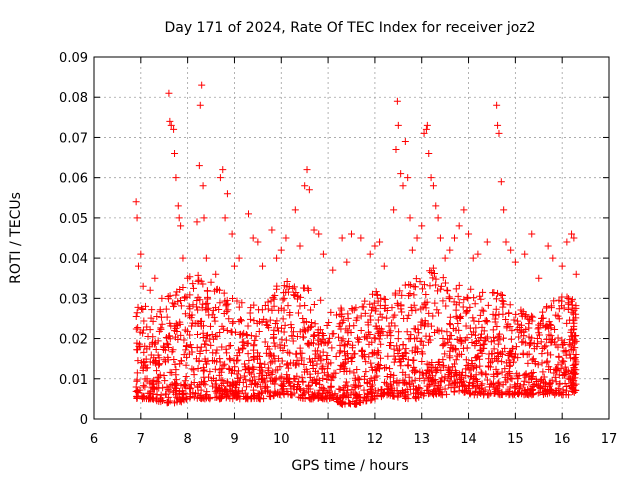 Image resolution: width=640 pixels, height=480 pixels. Describe the element at coordinates (73, 58) in the screenshot. I see `y-tick-label: 0.09` at that location.